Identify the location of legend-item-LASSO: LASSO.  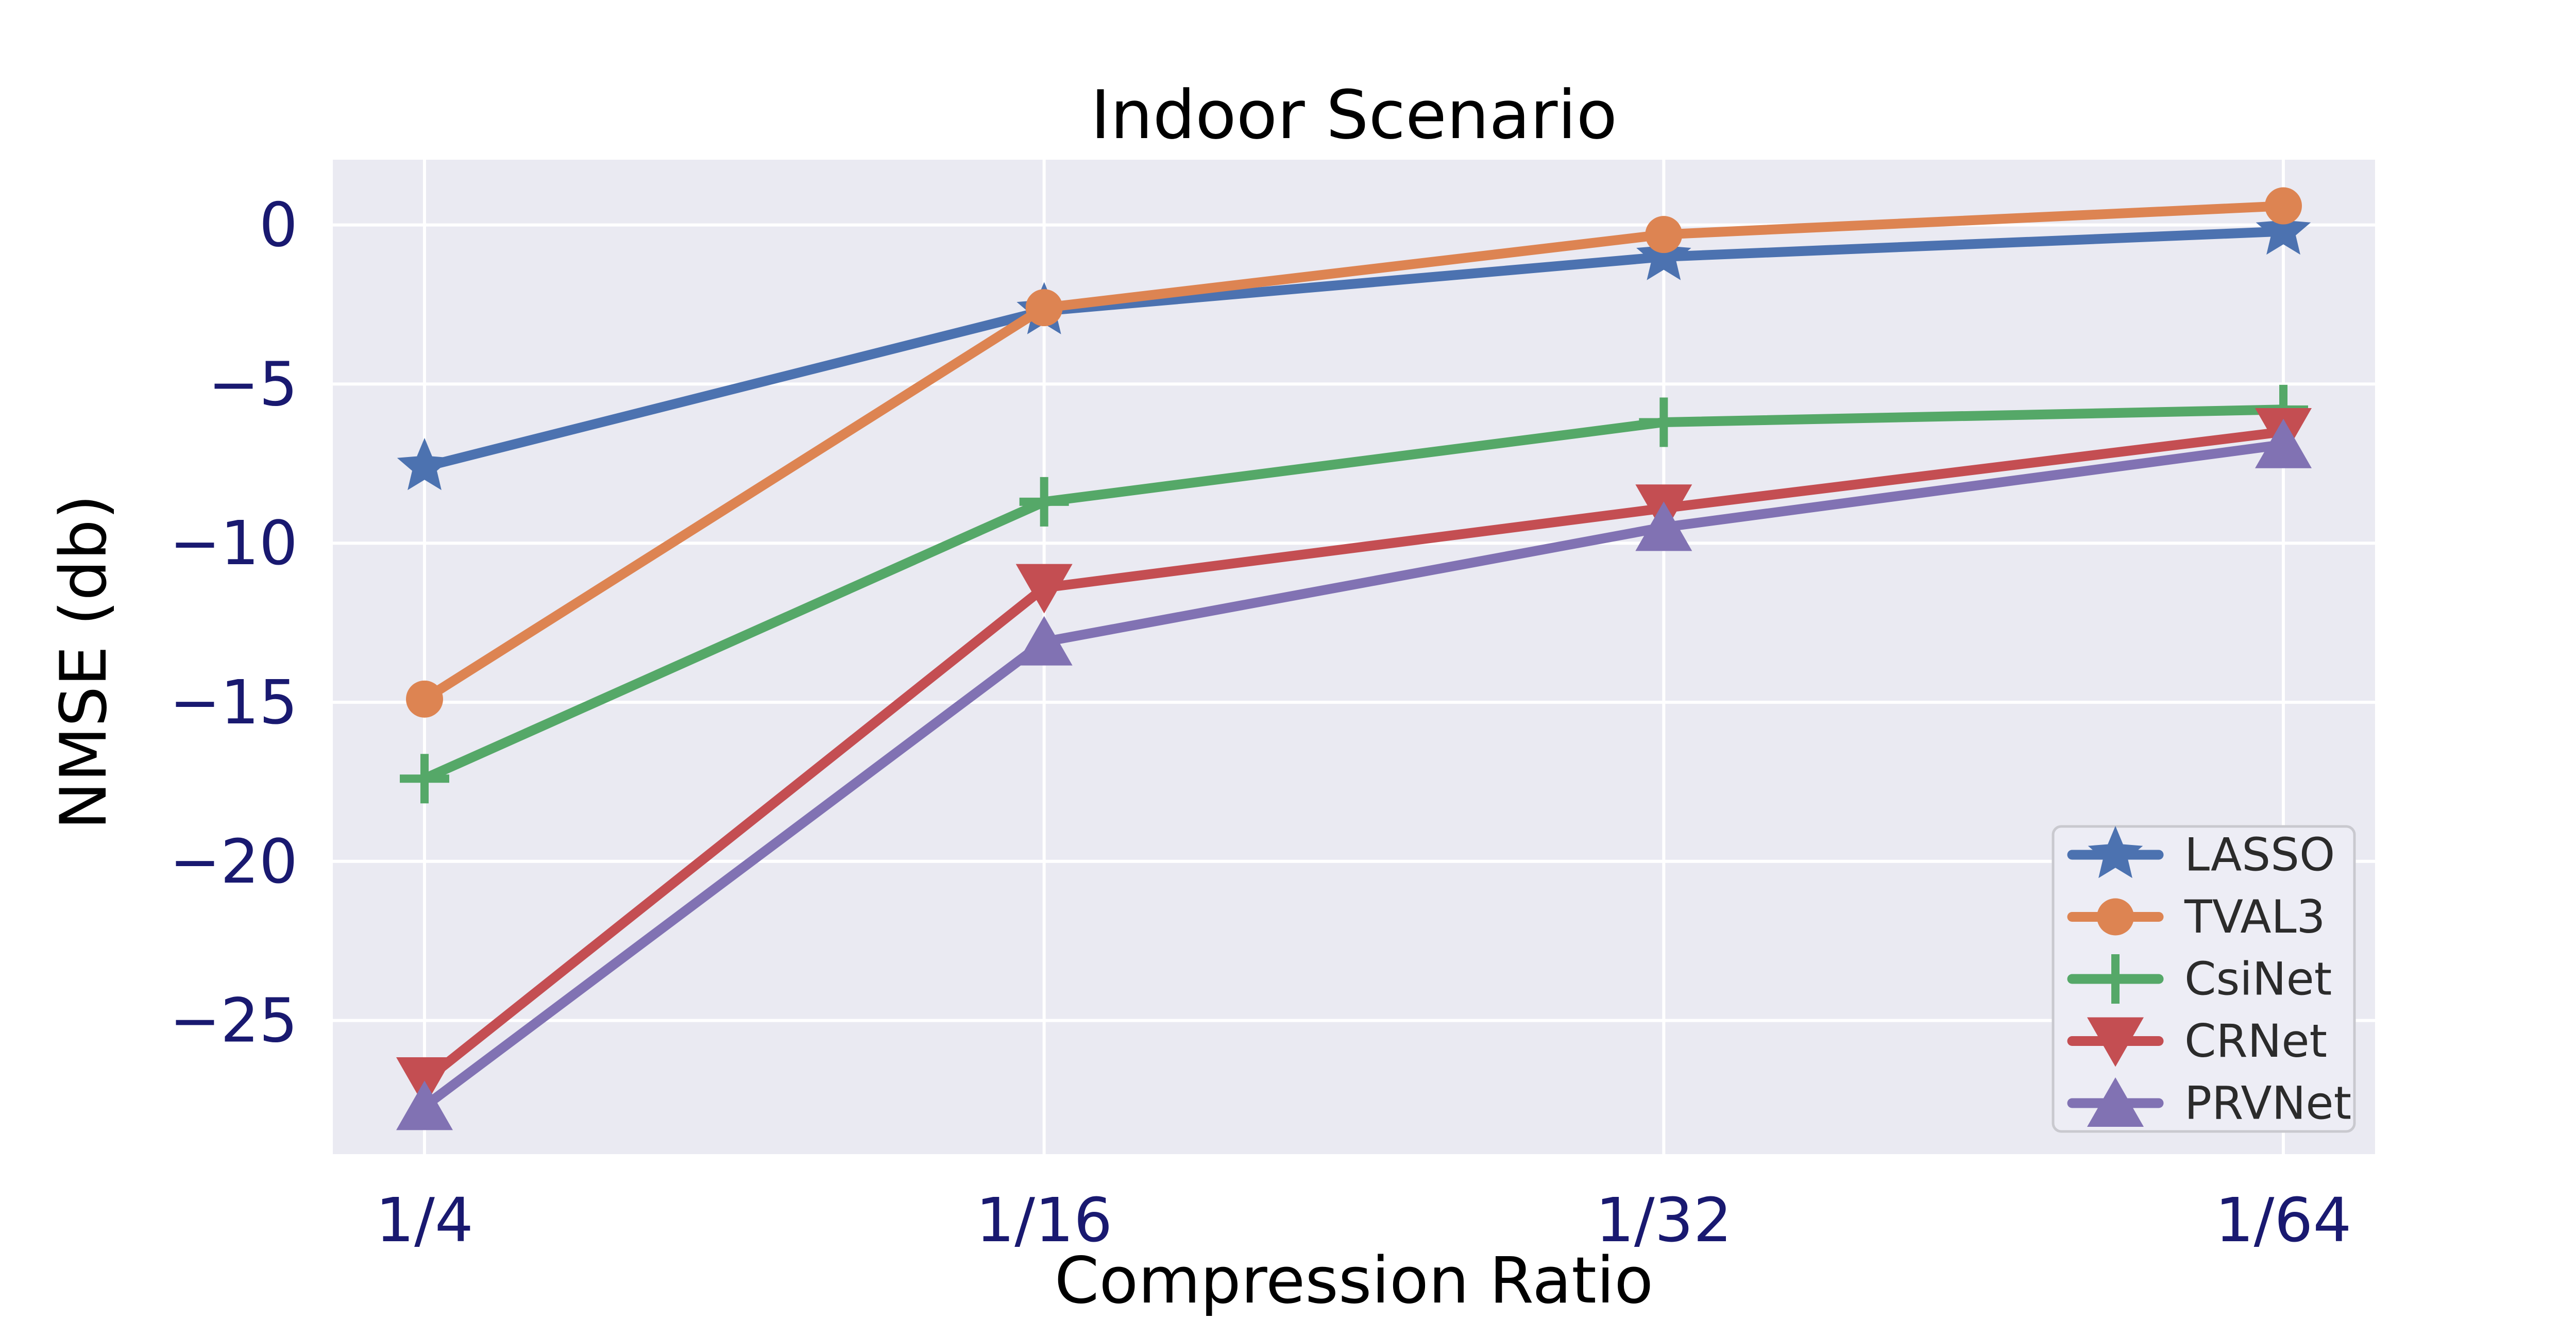
(2201, 854).